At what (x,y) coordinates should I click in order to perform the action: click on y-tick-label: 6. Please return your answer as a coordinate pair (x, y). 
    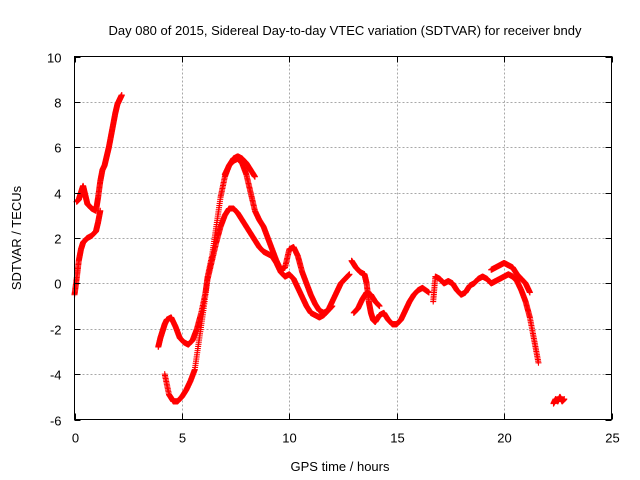
    Looking at the image, I should click on (57, 148).